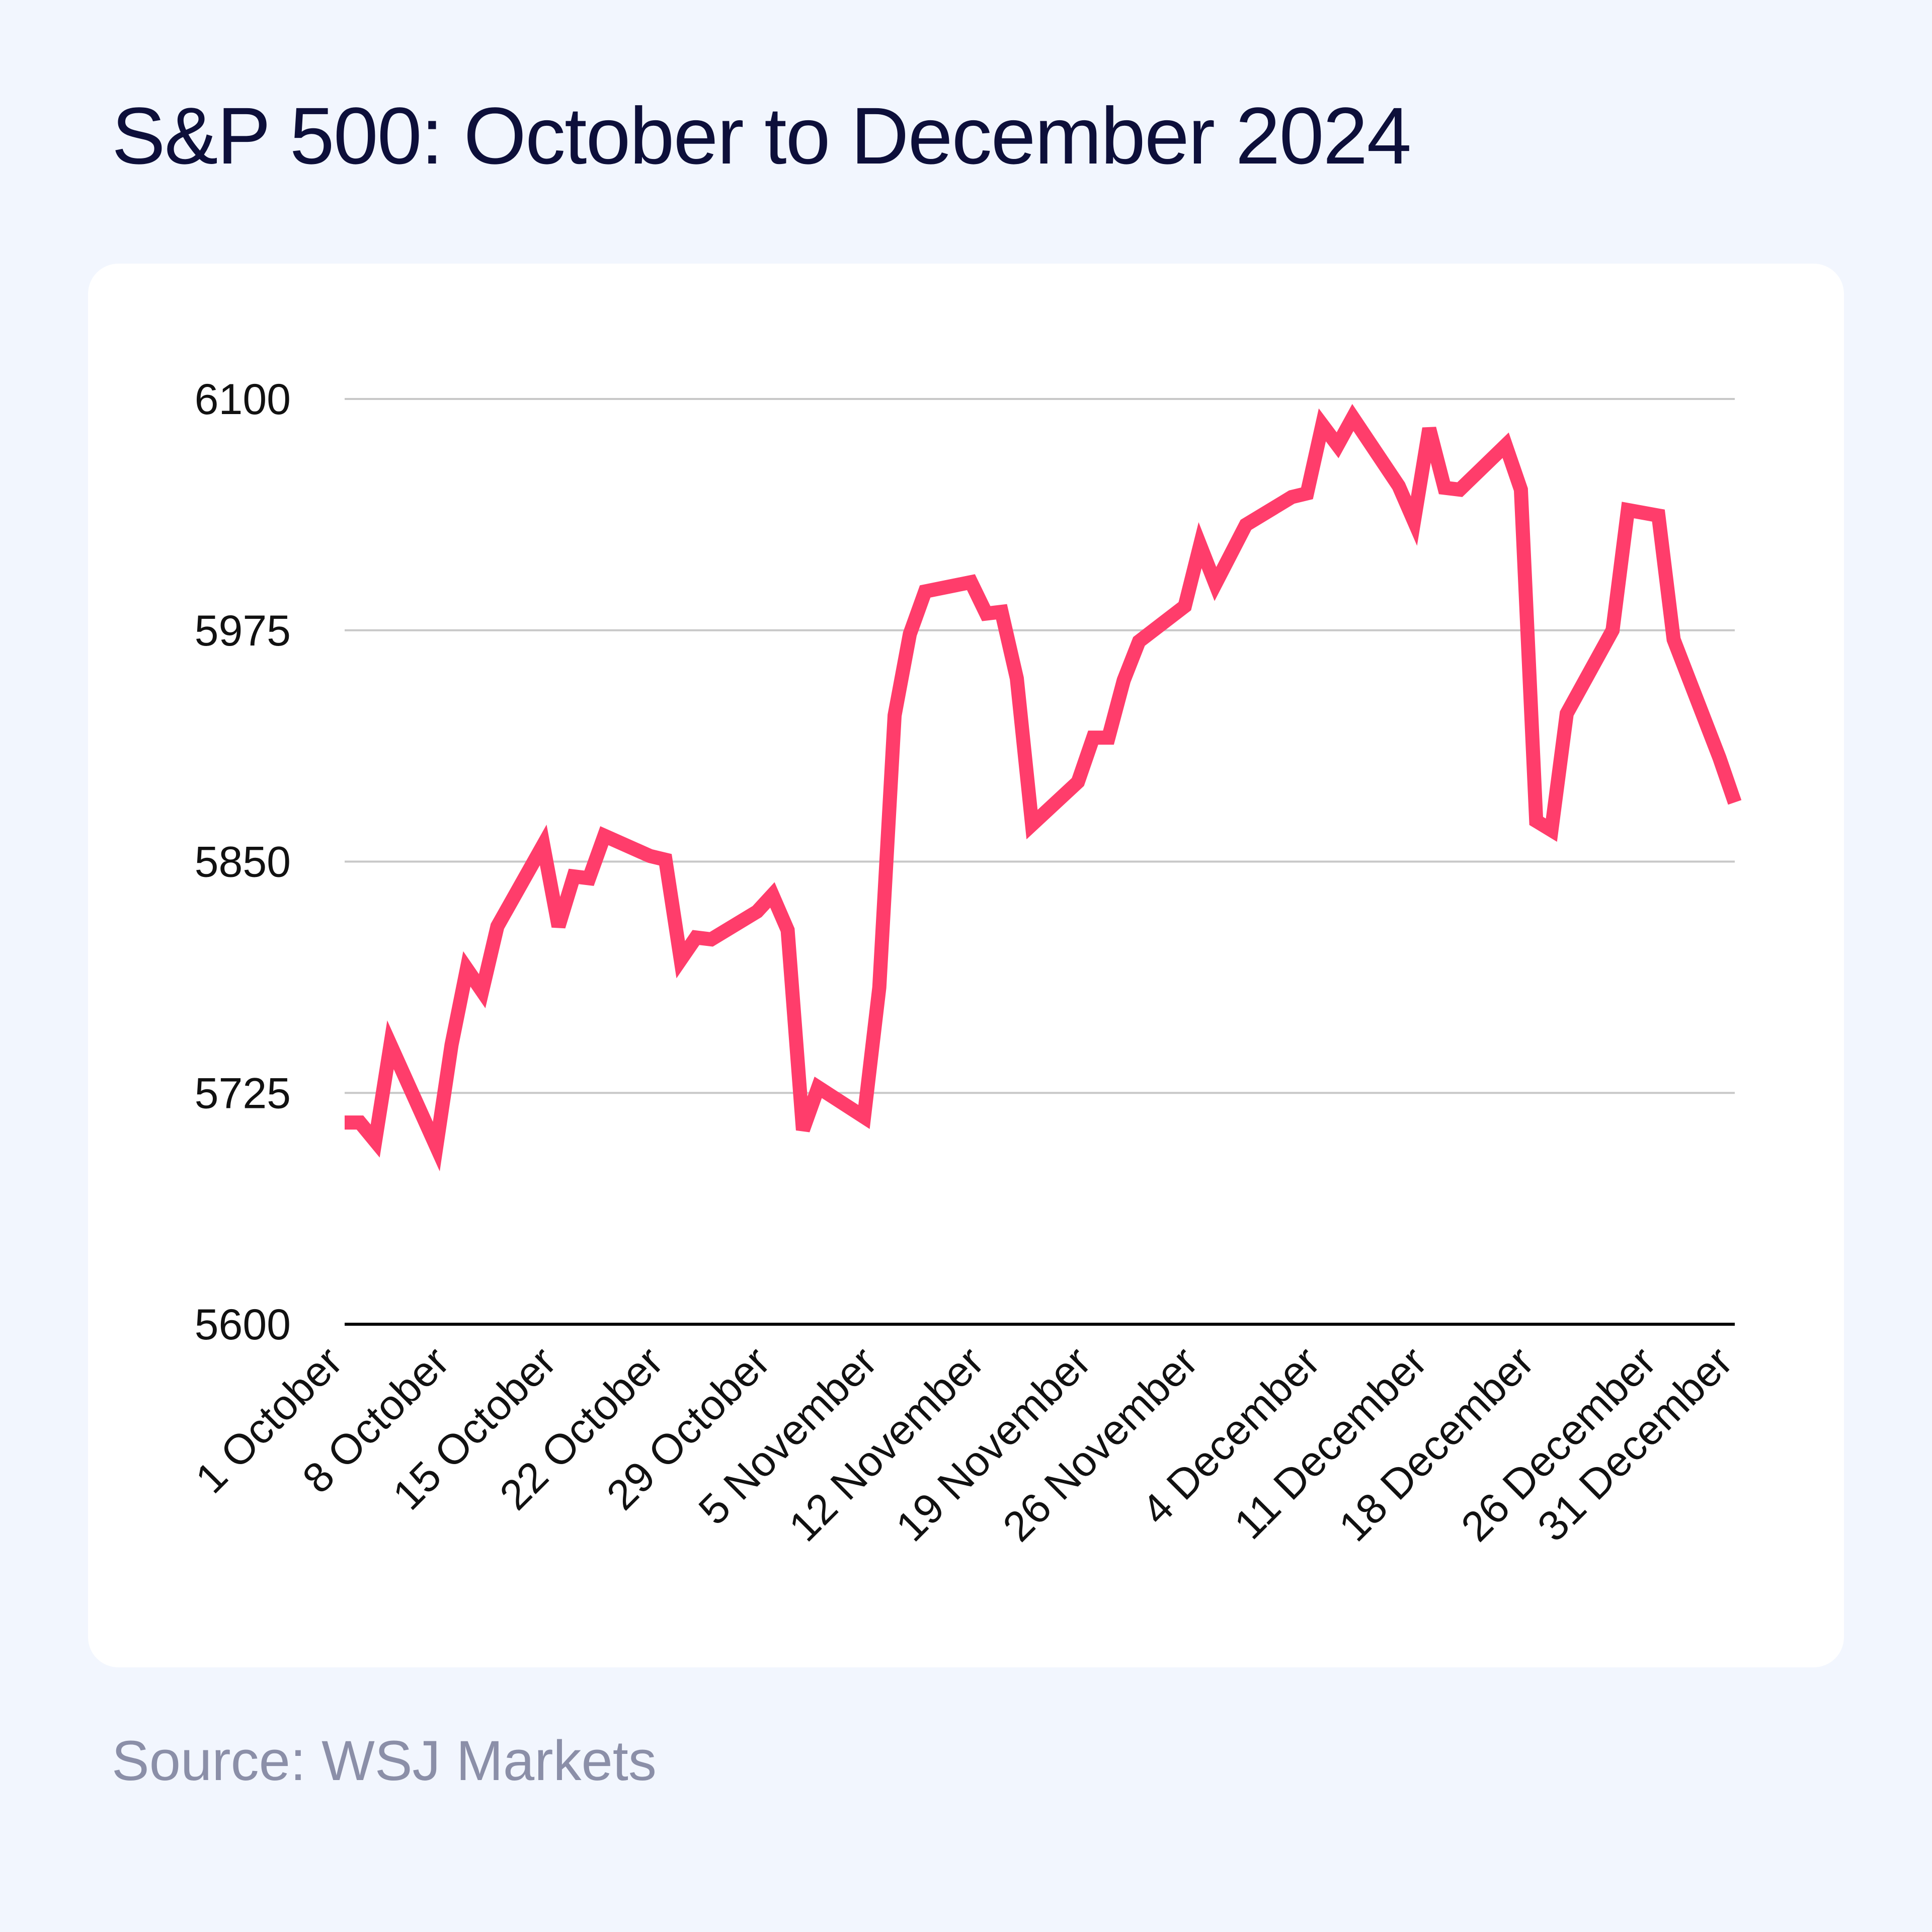 The height and width of the screenshot is (1932, 1932). Describe the element at coordinates (243, 1093) in the screenshot. I see `y-tick-label: 5725` at that location.